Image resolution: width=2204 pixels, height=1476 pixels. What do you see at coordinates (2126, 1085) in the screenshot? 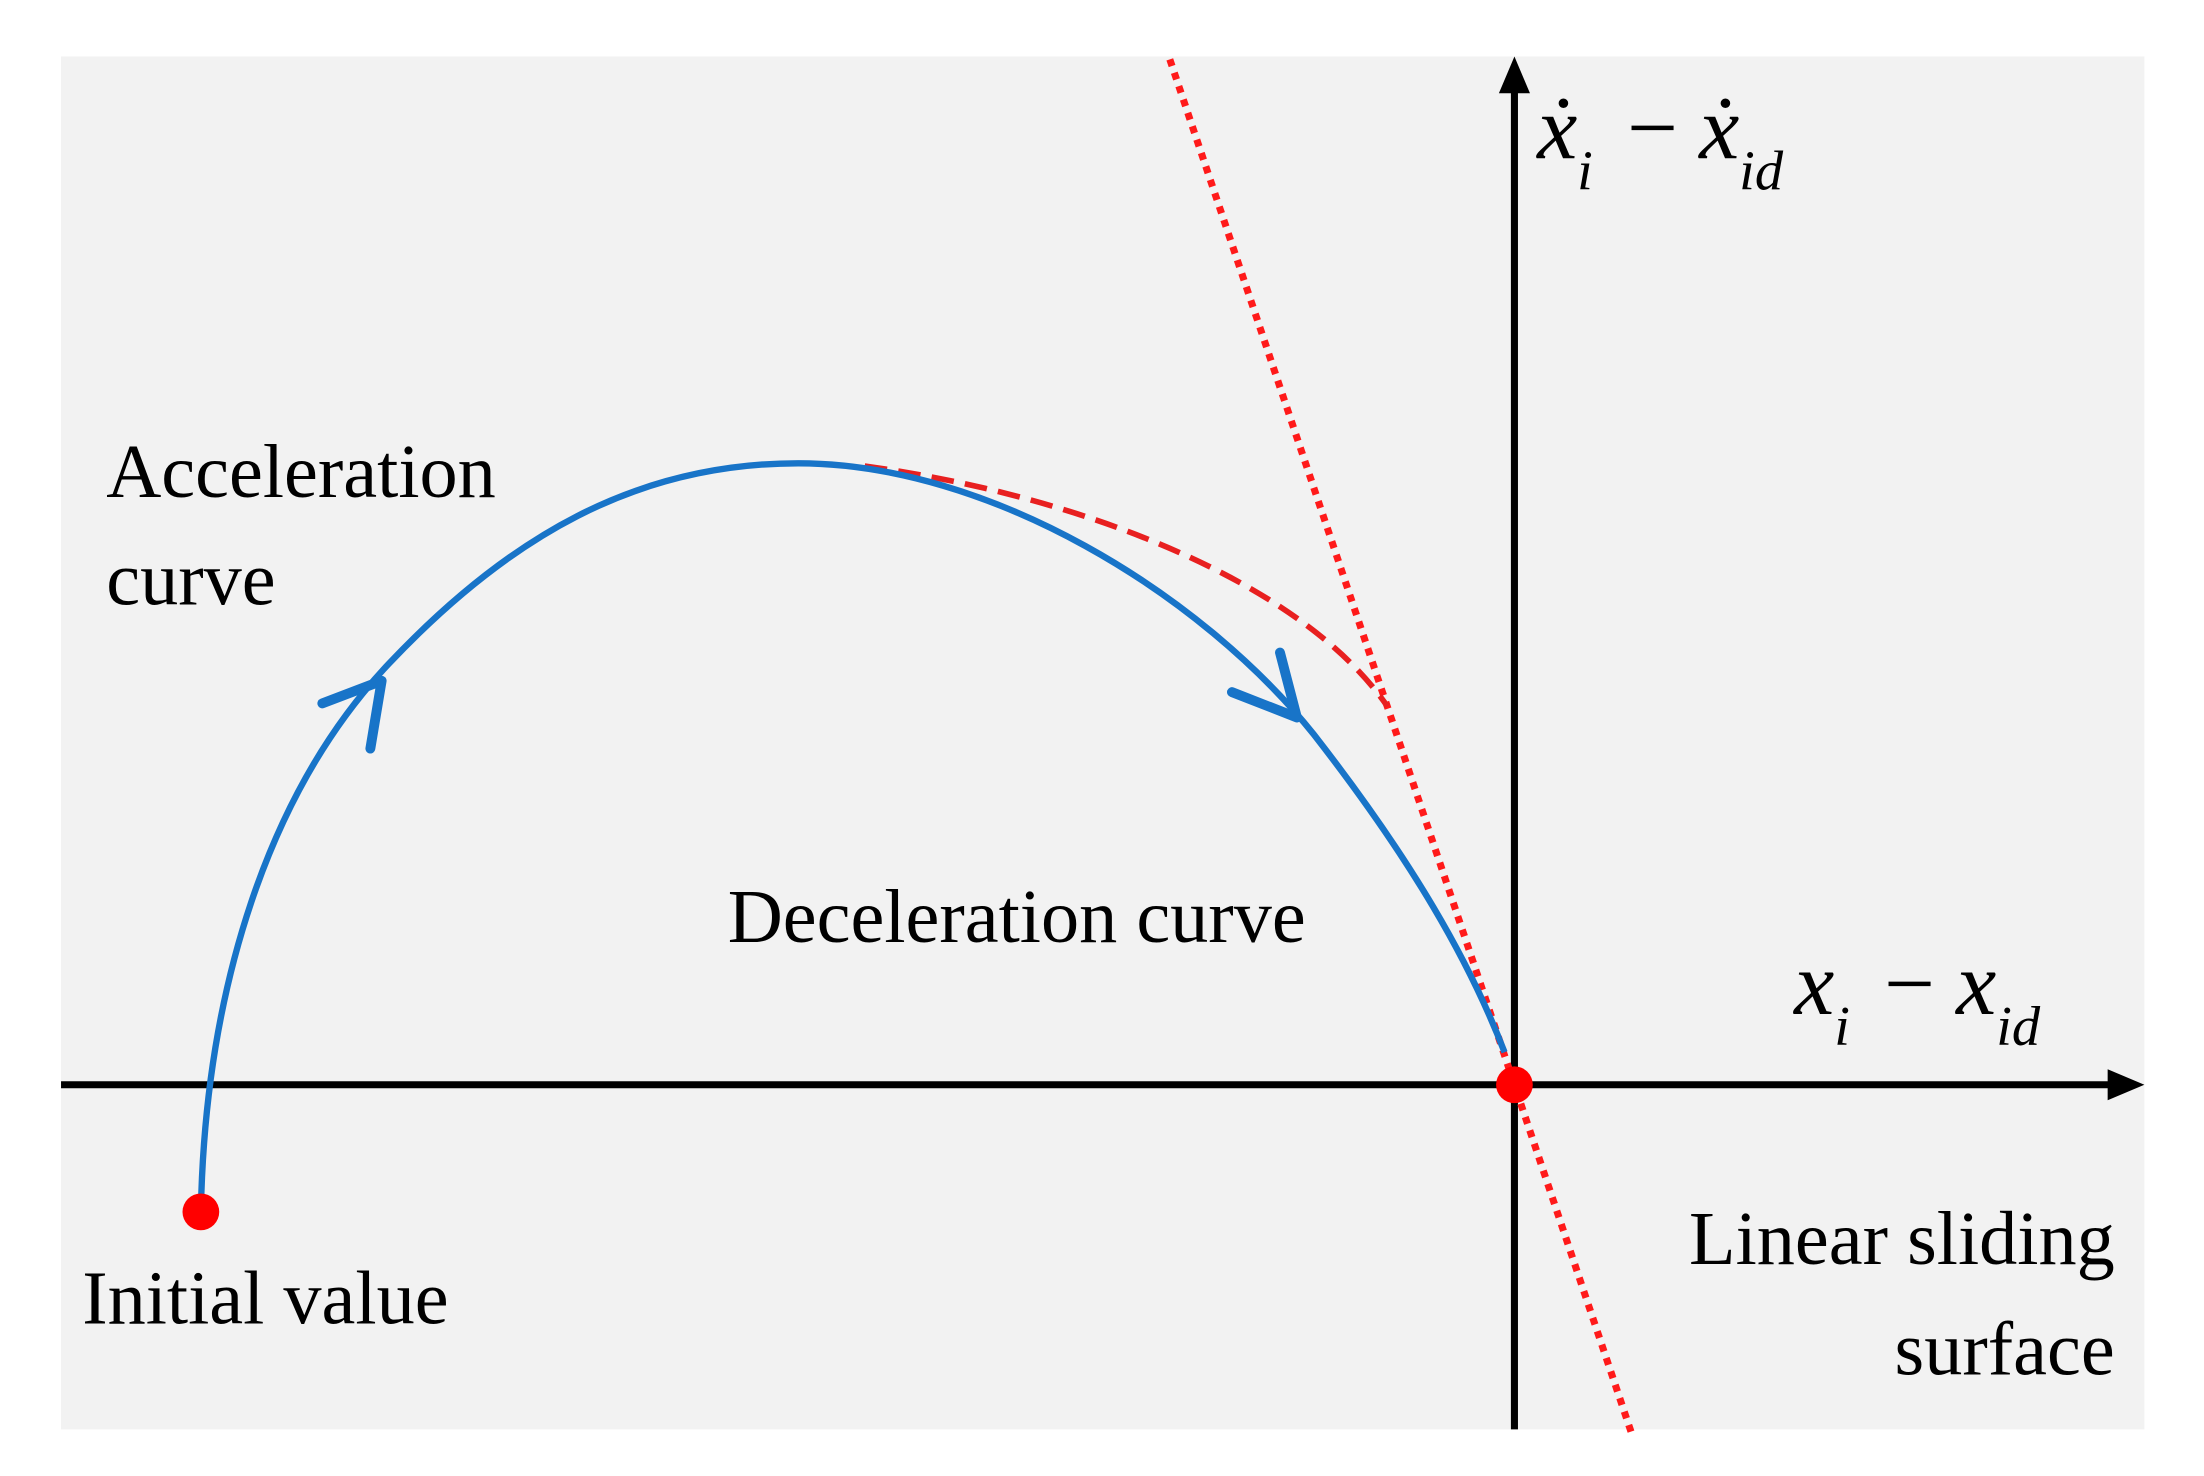
I see `x-arrow` at bounding box center [2126, 1085].